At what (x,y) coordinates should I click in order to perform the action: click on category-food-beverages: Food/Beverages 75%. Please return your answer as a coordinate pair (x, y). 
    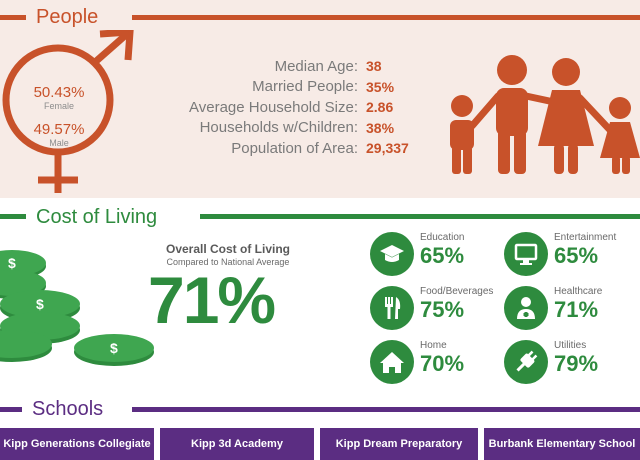
    Looking at the image, I should click on (435, 311).